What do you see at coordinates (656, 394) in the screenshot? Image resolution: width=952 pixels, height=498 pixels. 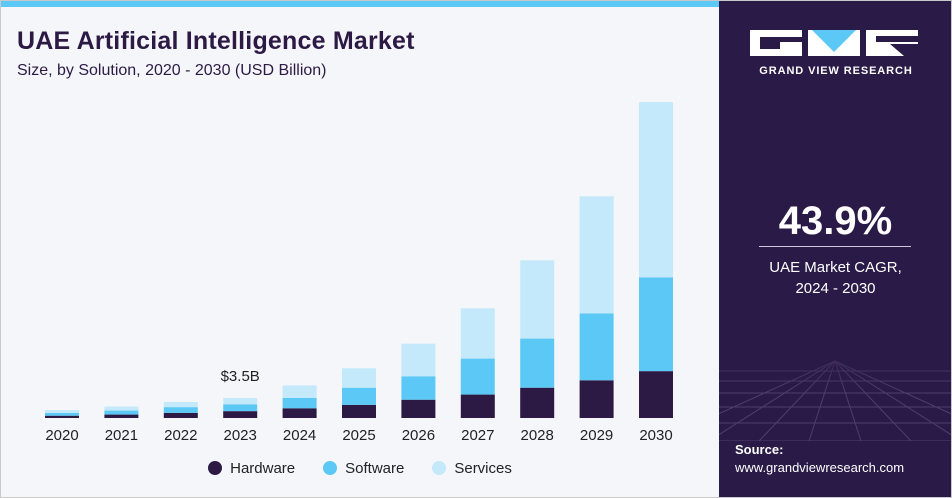 I see `bar-2030-hardware` at bounding box center [656, 394].